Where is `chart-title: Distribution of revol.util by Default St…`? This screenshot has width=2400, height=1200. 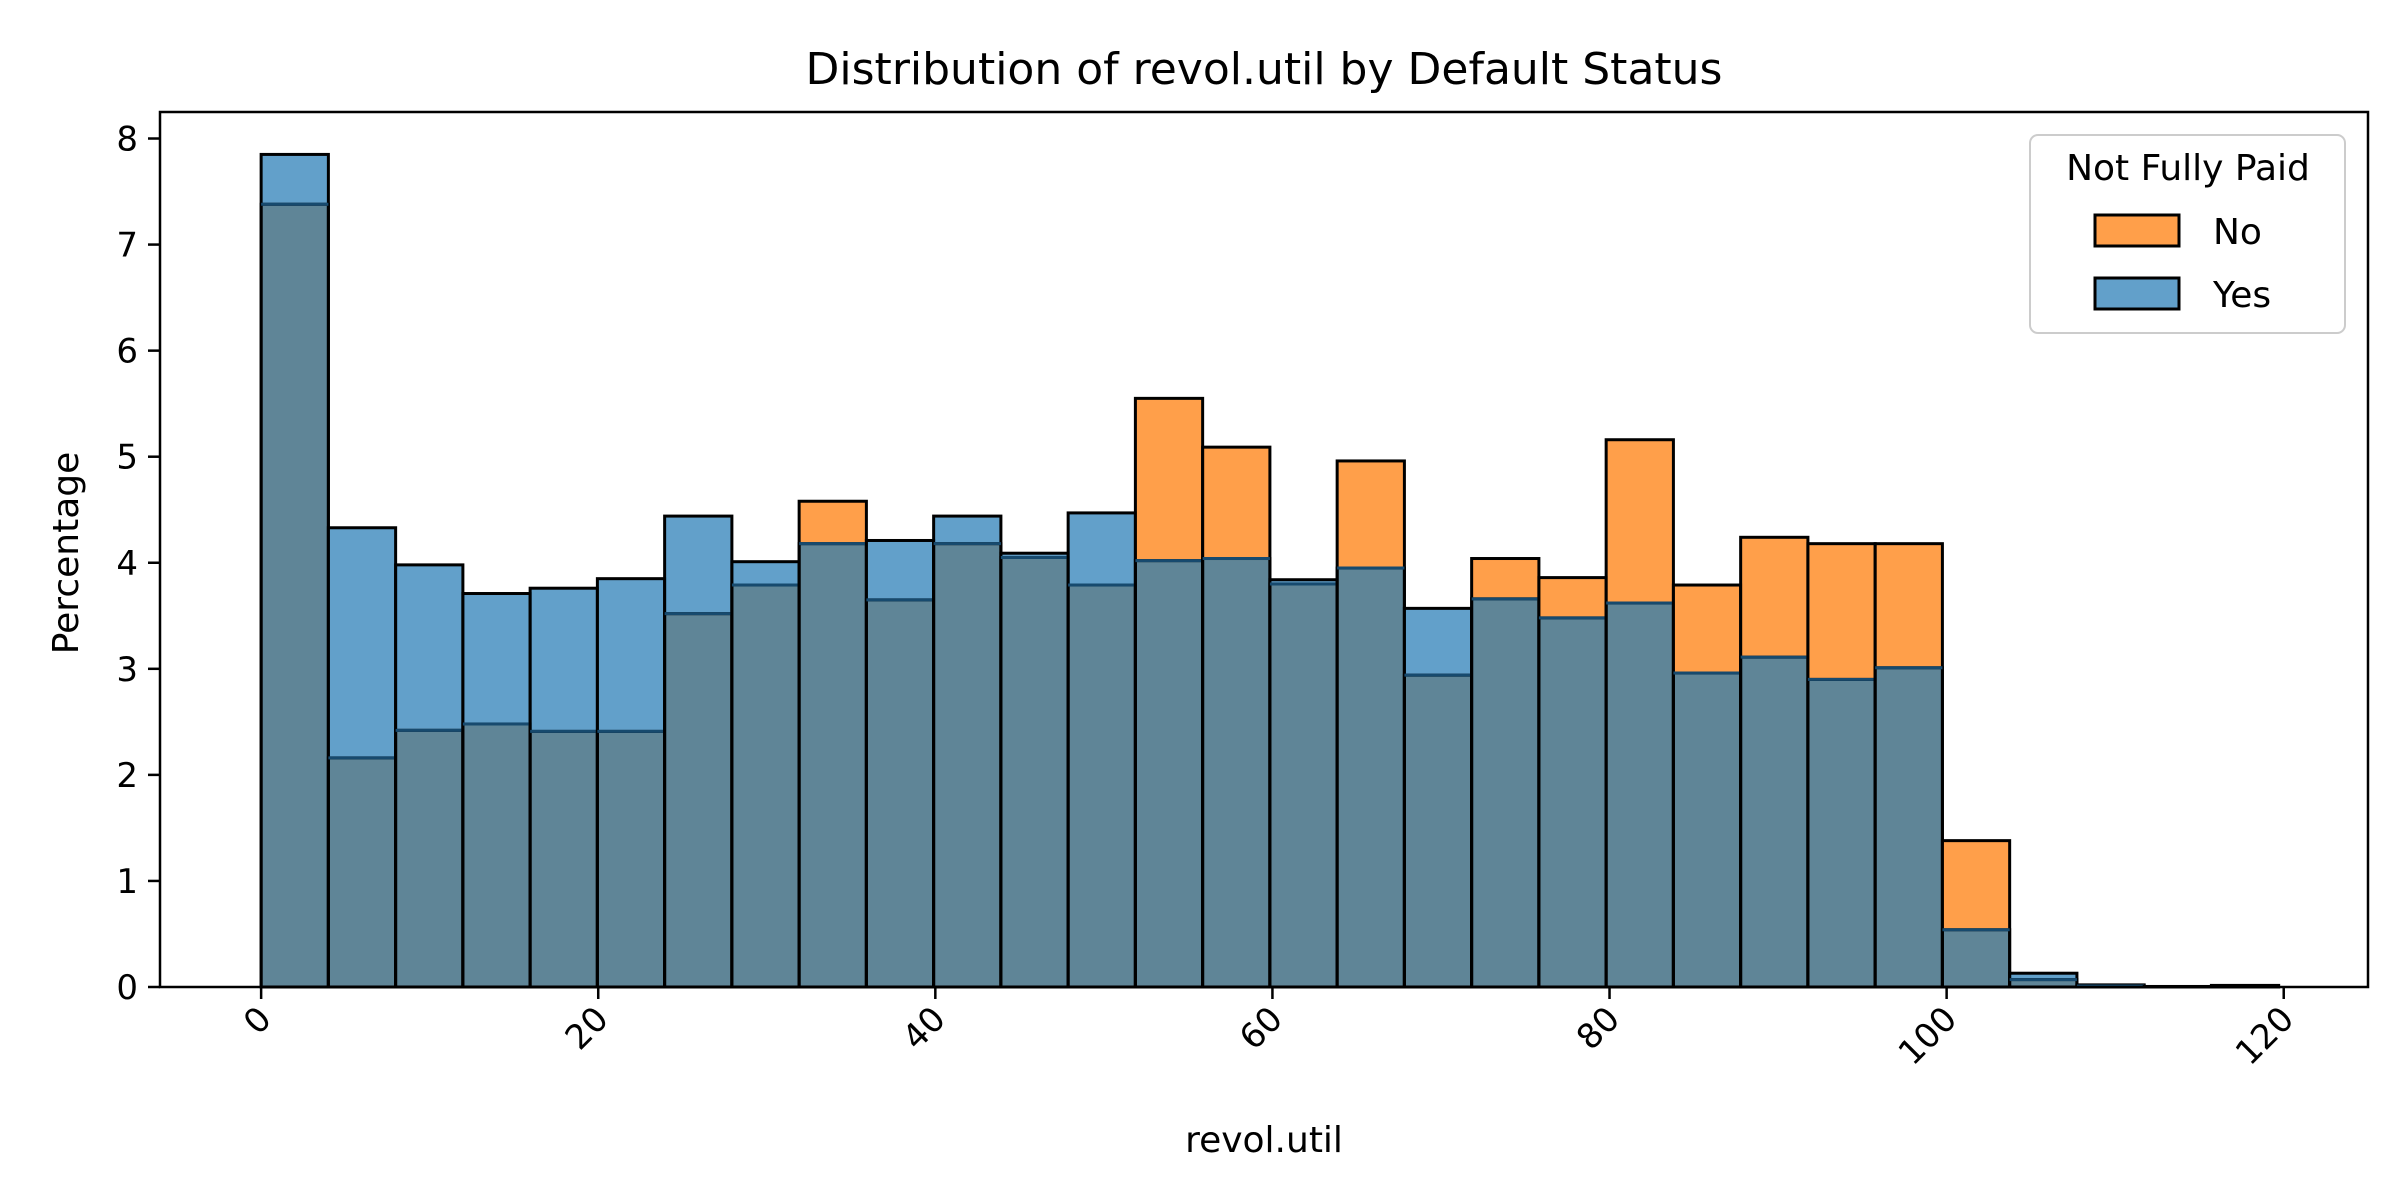 chart-title: Distribution of revol.util by Default St… is located at coordinates (1264, 69).